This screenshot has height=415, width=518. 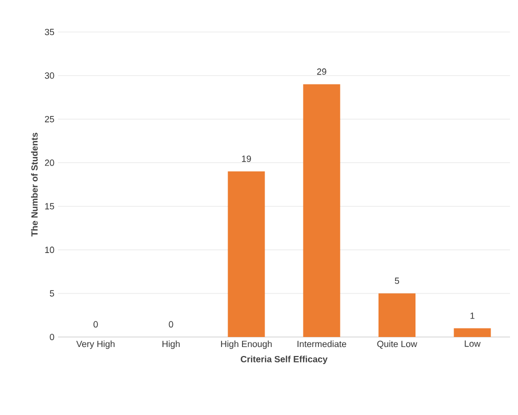 What do you see at coordinates (52, 293) in the screenshot?
I see `y-tick-label: 5` at bounding box center [52, 293].